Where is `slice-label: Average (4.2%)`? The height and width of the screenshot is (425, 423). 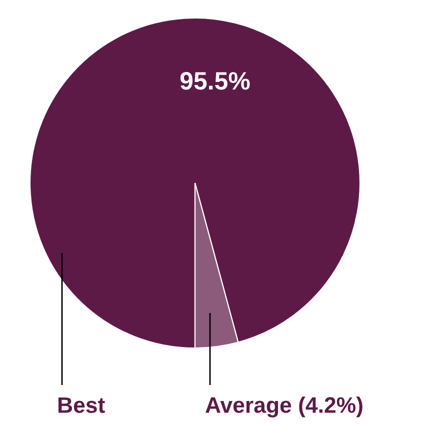
slice-label: Average (4.2%) is located at coordinates (284, 407).